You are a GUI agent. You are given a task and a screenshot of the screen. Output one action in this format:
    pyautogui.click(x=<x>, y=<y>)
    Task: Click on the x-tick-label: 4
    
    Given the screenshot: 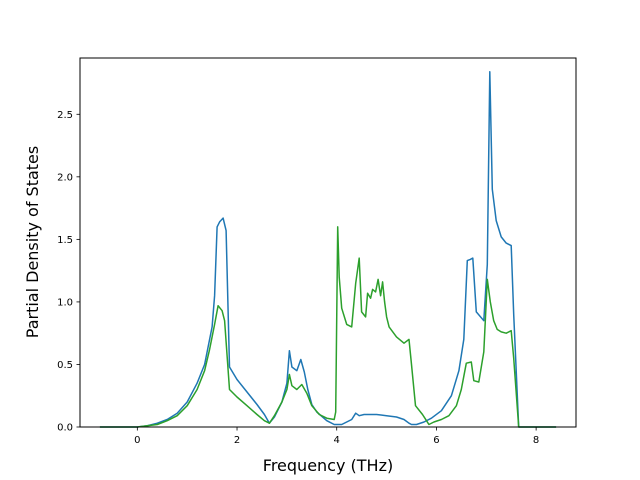 What is the action you would take?
    pyautogui.click(x=337, y=440)
    